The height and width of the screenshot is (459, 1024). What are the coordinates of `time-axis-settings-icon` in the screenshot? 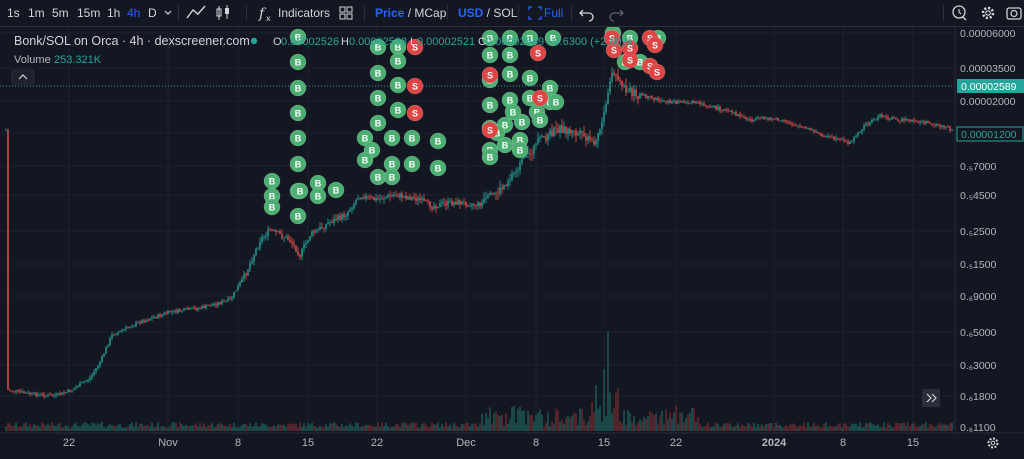 It's located at (993, 443).